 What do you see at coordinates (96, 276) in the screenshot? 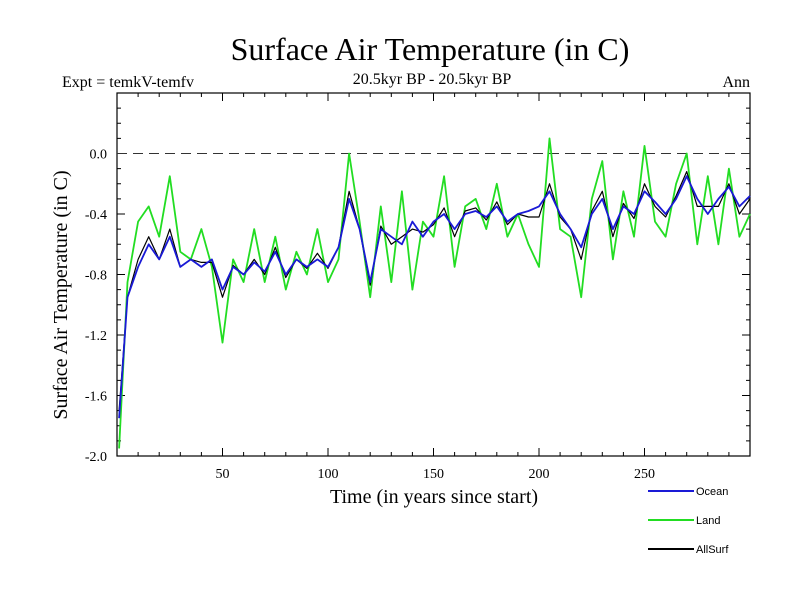
I see `y-tick-label: -0.8` at bounding box center [96, 276].